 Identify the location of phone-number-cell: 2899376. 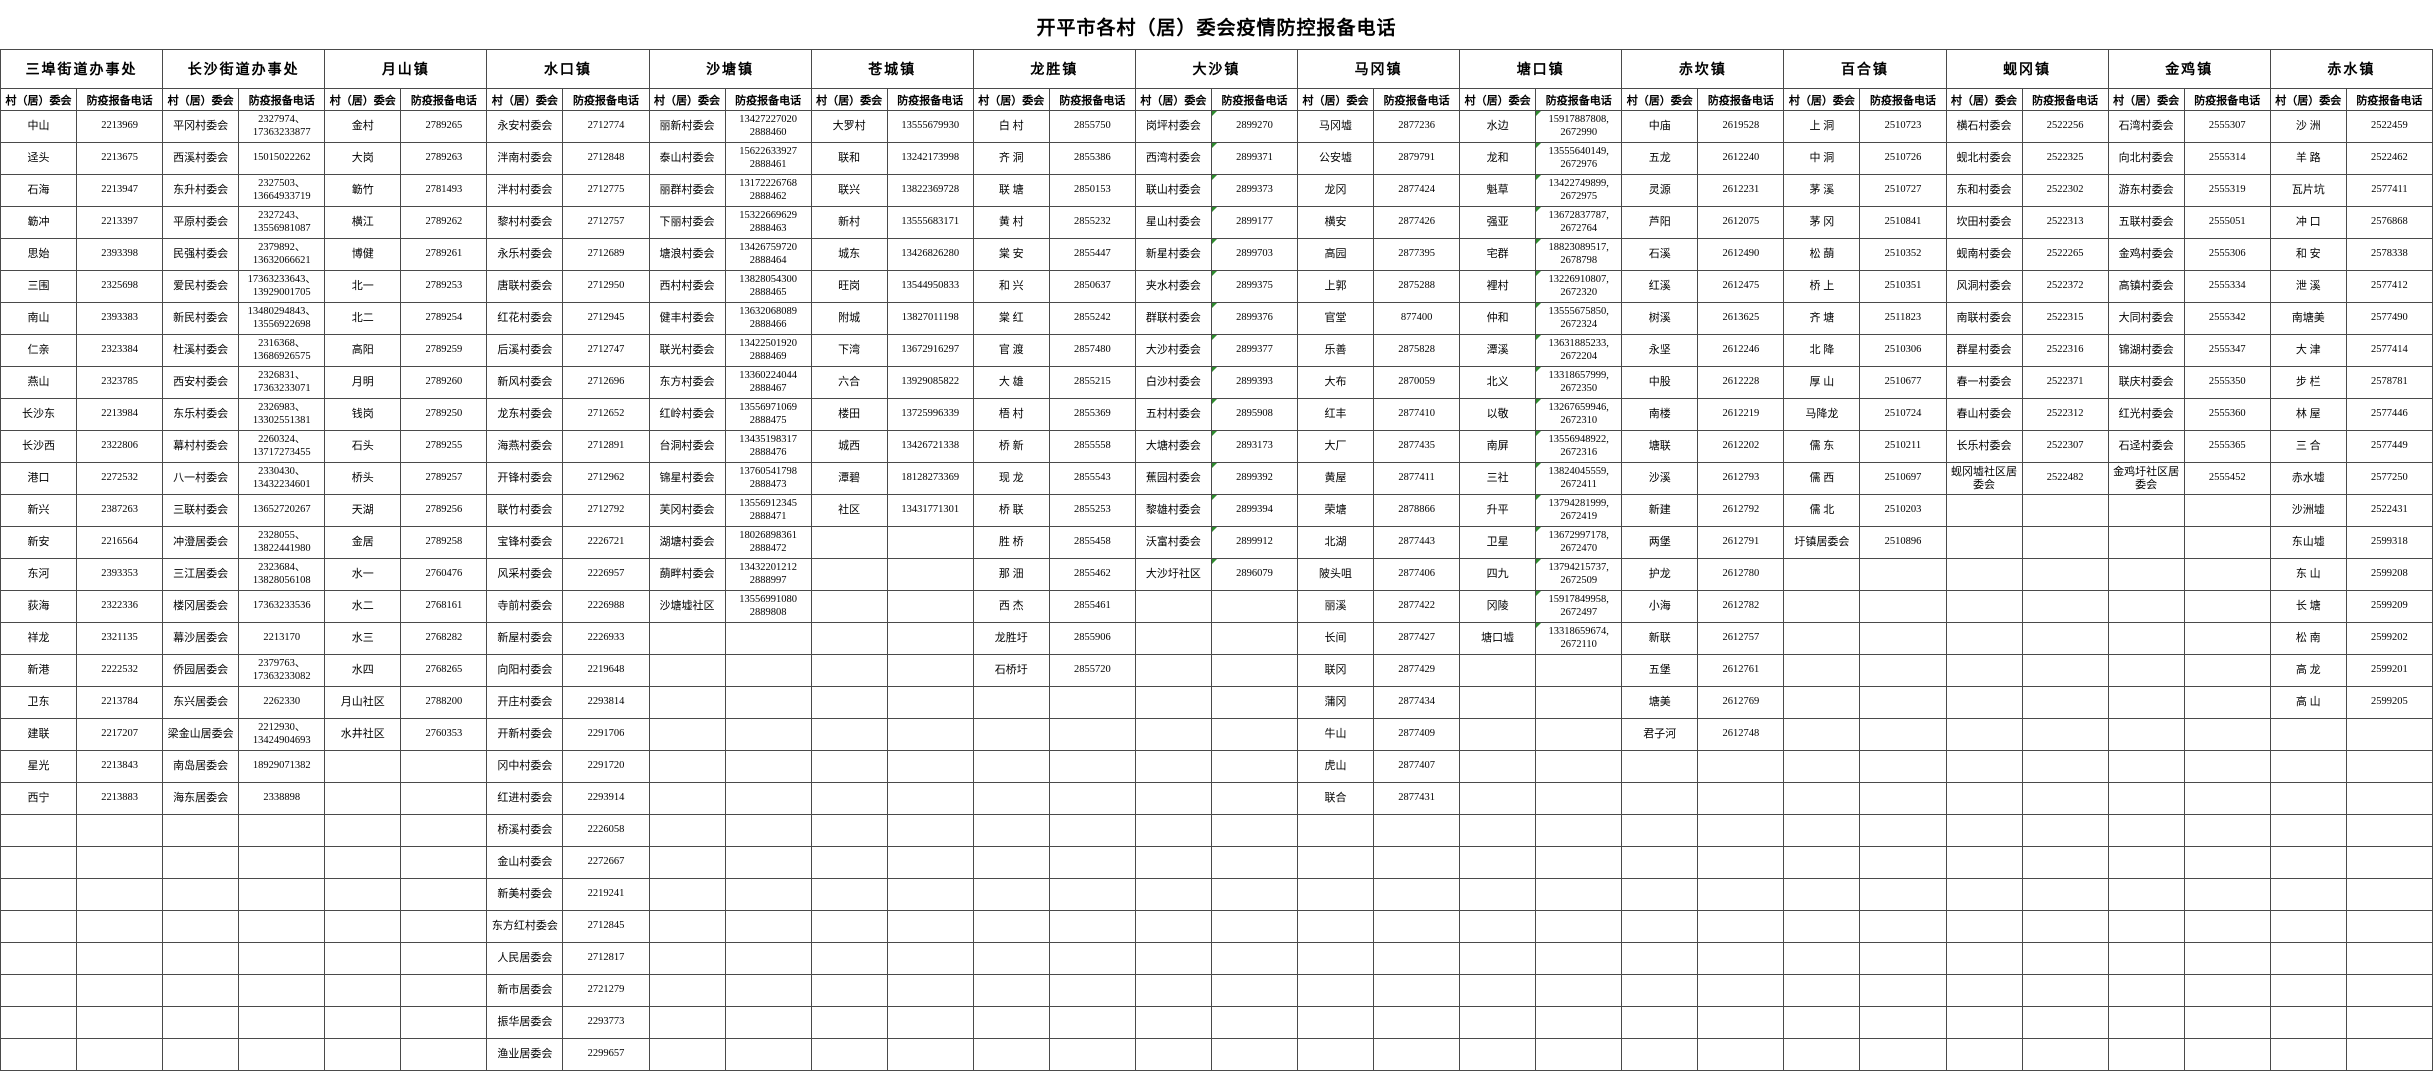
(1254, 318).